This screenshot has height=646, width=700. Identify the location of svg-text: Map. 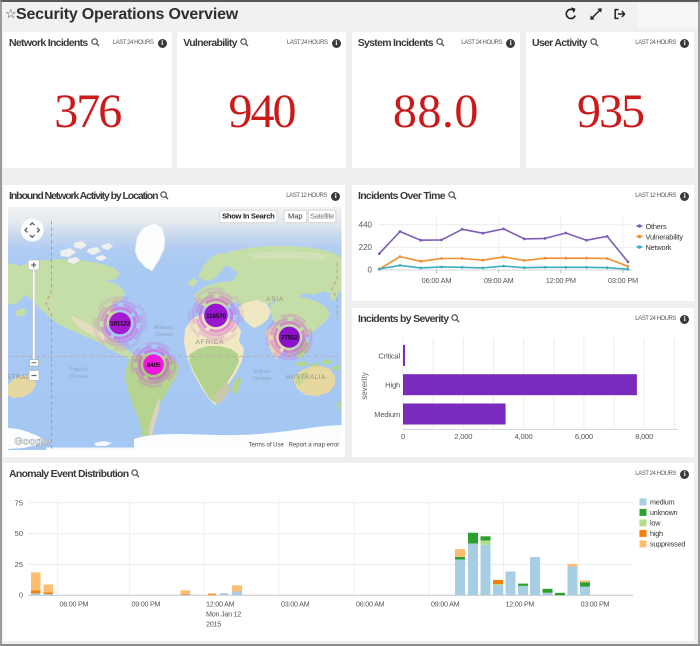
(295, 216).